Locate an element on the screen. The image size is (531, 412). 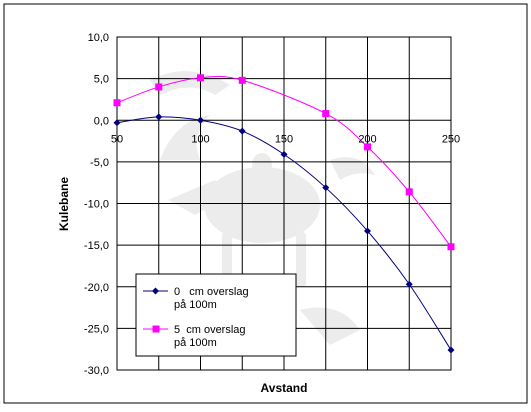
x-tick-label: 100 is located at coordinates (200, 139).